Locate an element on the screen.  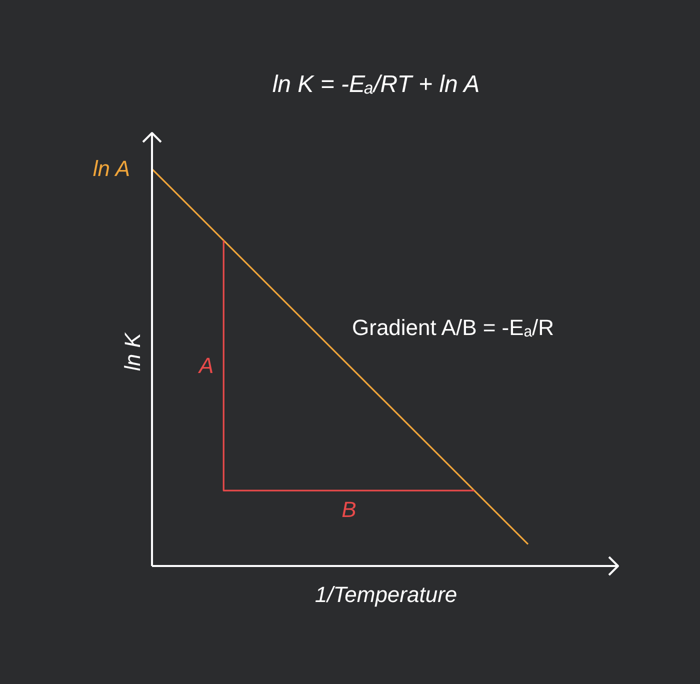
chart-title: ln K = -Eₐ/RT + ln A is located at coordinates (376, 85).